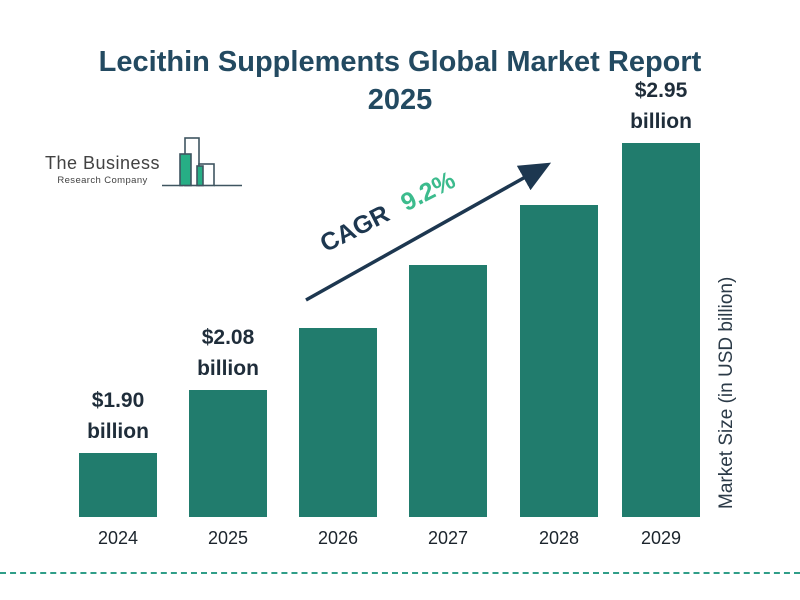 This screenshot has height=600, width=800. Describe the element at coordinates (726, 392) in the screenshot. I see `y-axis-label: Market Size (in USD billion)` at that location.